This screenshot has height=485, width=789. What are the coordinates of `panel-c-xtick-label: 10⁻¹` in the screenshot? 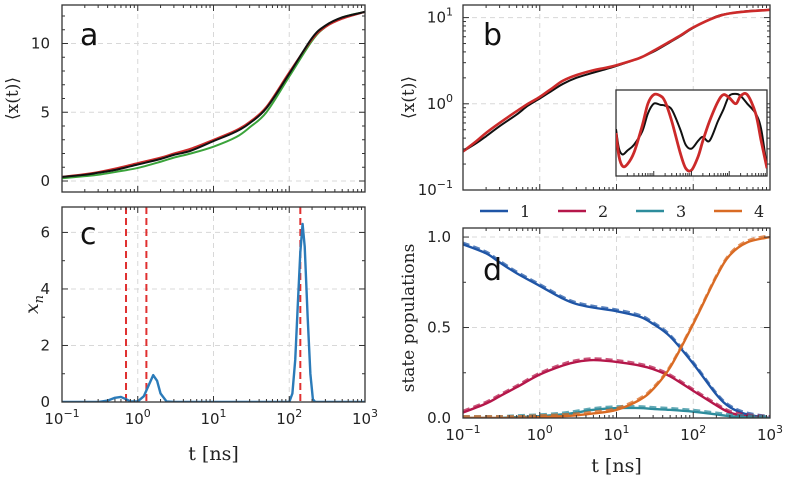 It's located at (61, 417).